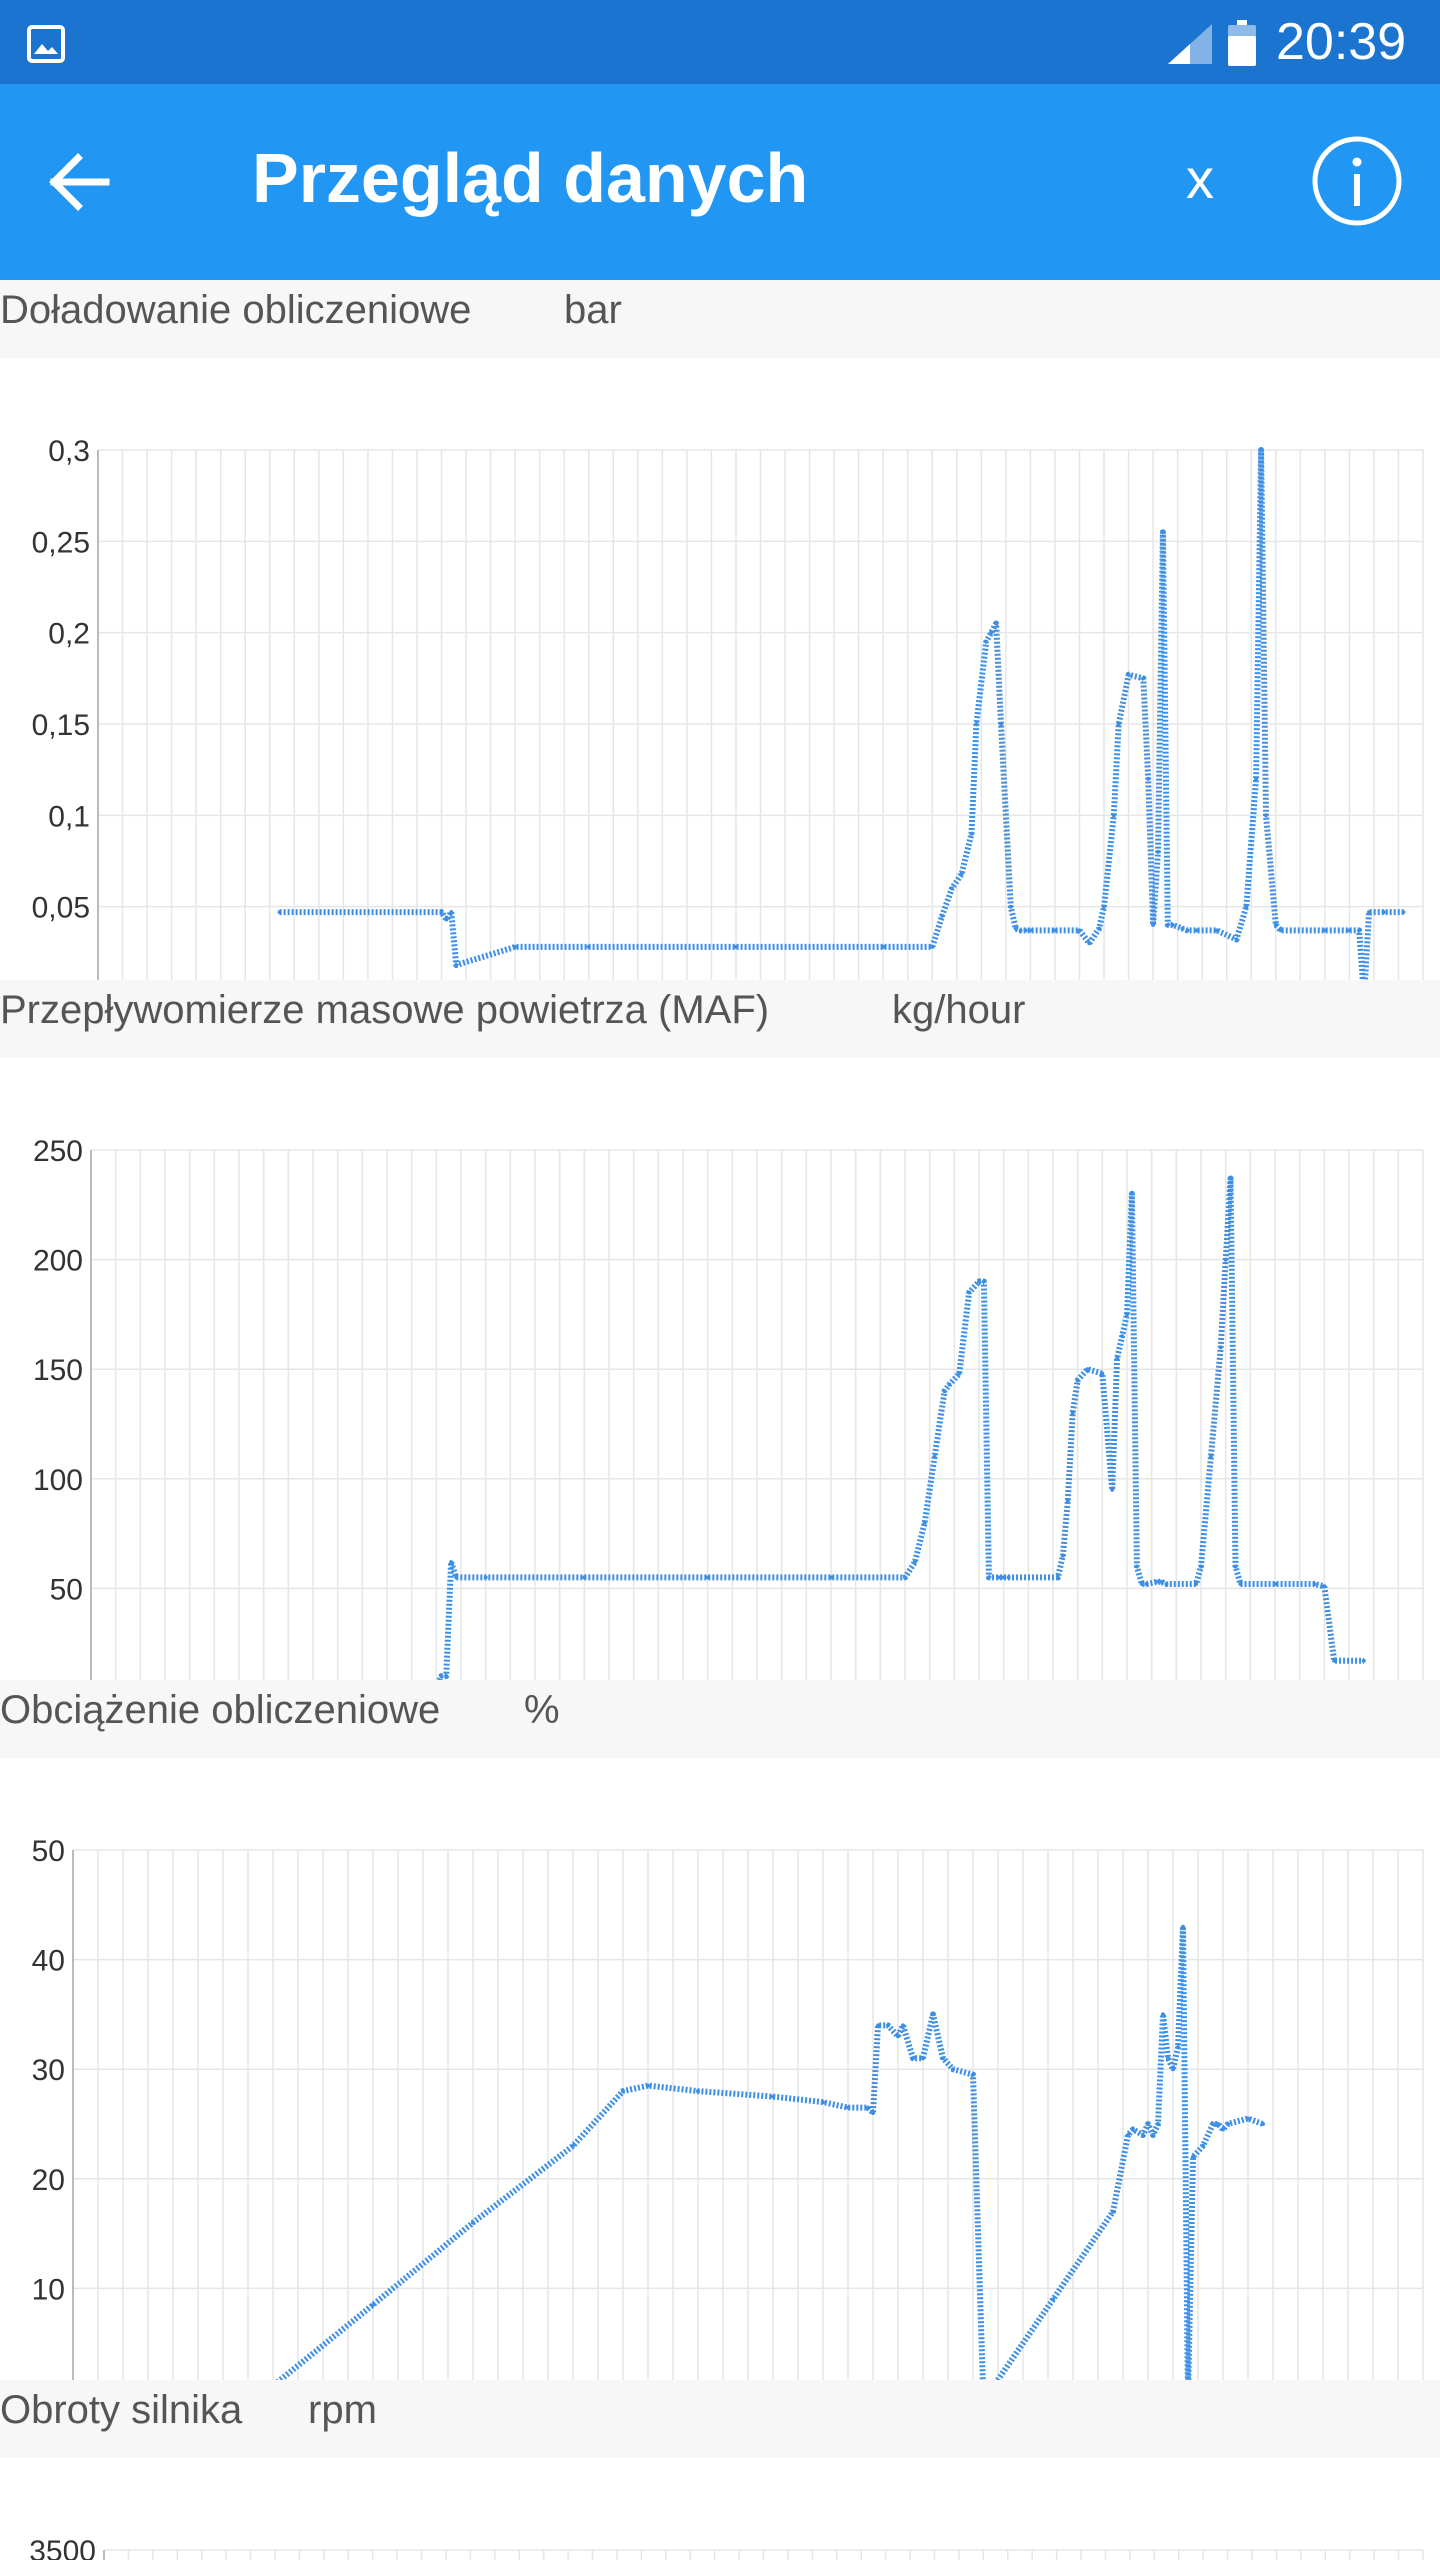 This screenshot has width=1440, height=2560. I want to click on chart-title: Obroty silnika, so click(121, 2410).